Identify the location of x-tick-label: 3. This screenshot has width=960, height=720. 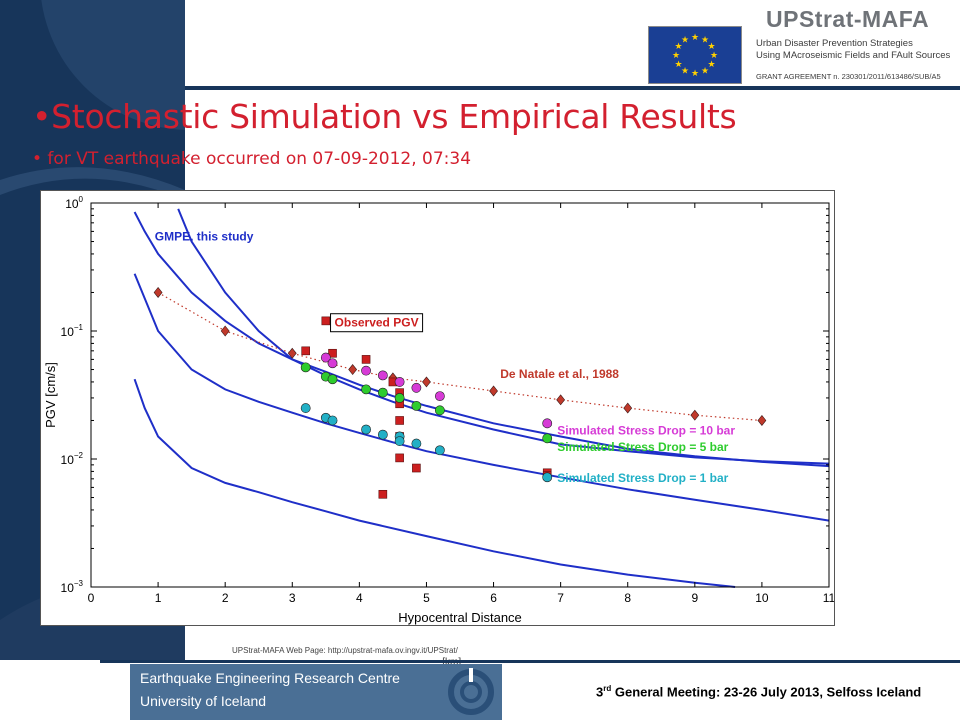
(292, 598).